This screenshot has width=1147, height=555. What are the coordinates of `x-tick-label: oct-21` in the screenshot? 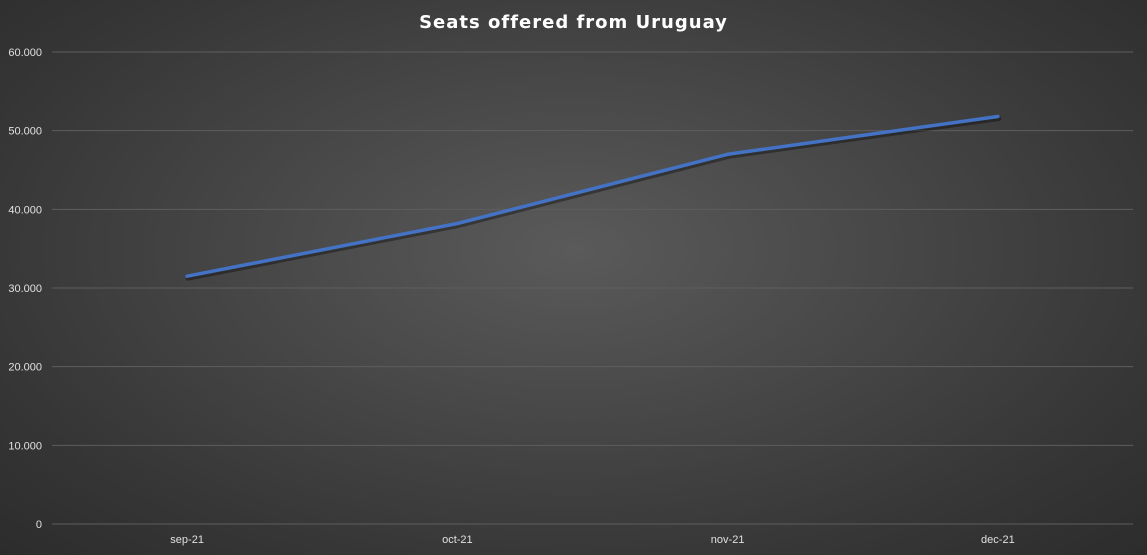 It's located at (457, 540).